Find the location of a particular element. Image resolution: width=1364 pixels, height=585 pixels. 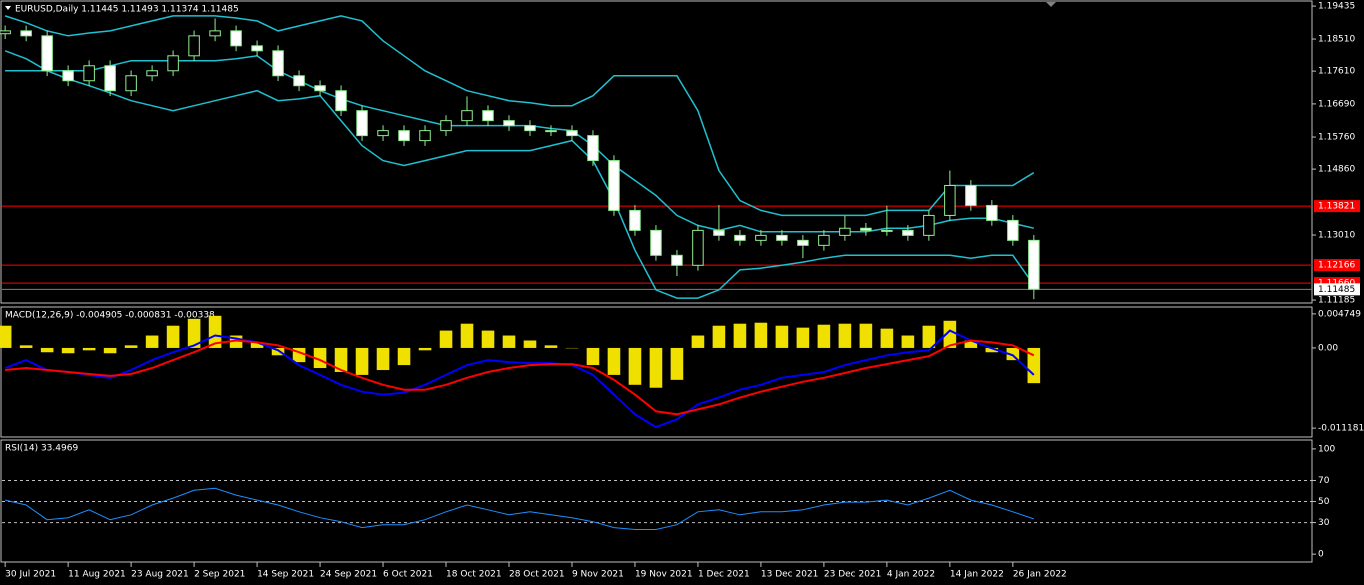

menu-arrow is located at coordinates (8, 8).